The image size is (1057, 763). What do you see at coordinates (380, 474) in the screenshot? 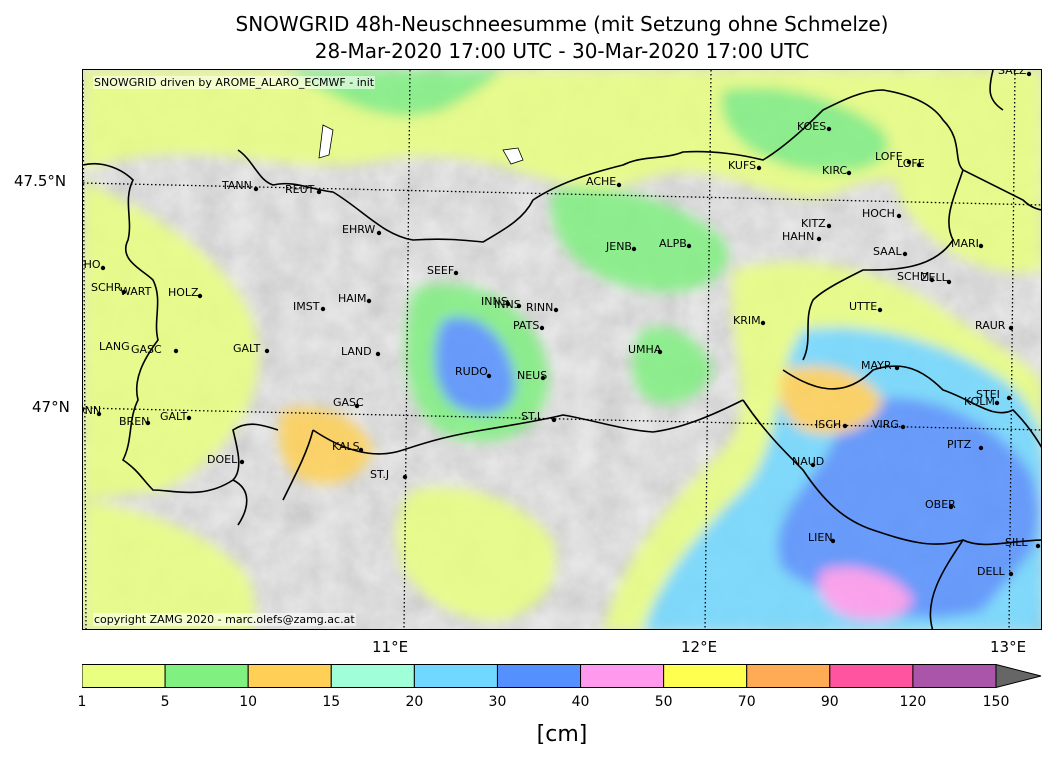
I see `station-label: ST.J` at bounding box center [380, 474].